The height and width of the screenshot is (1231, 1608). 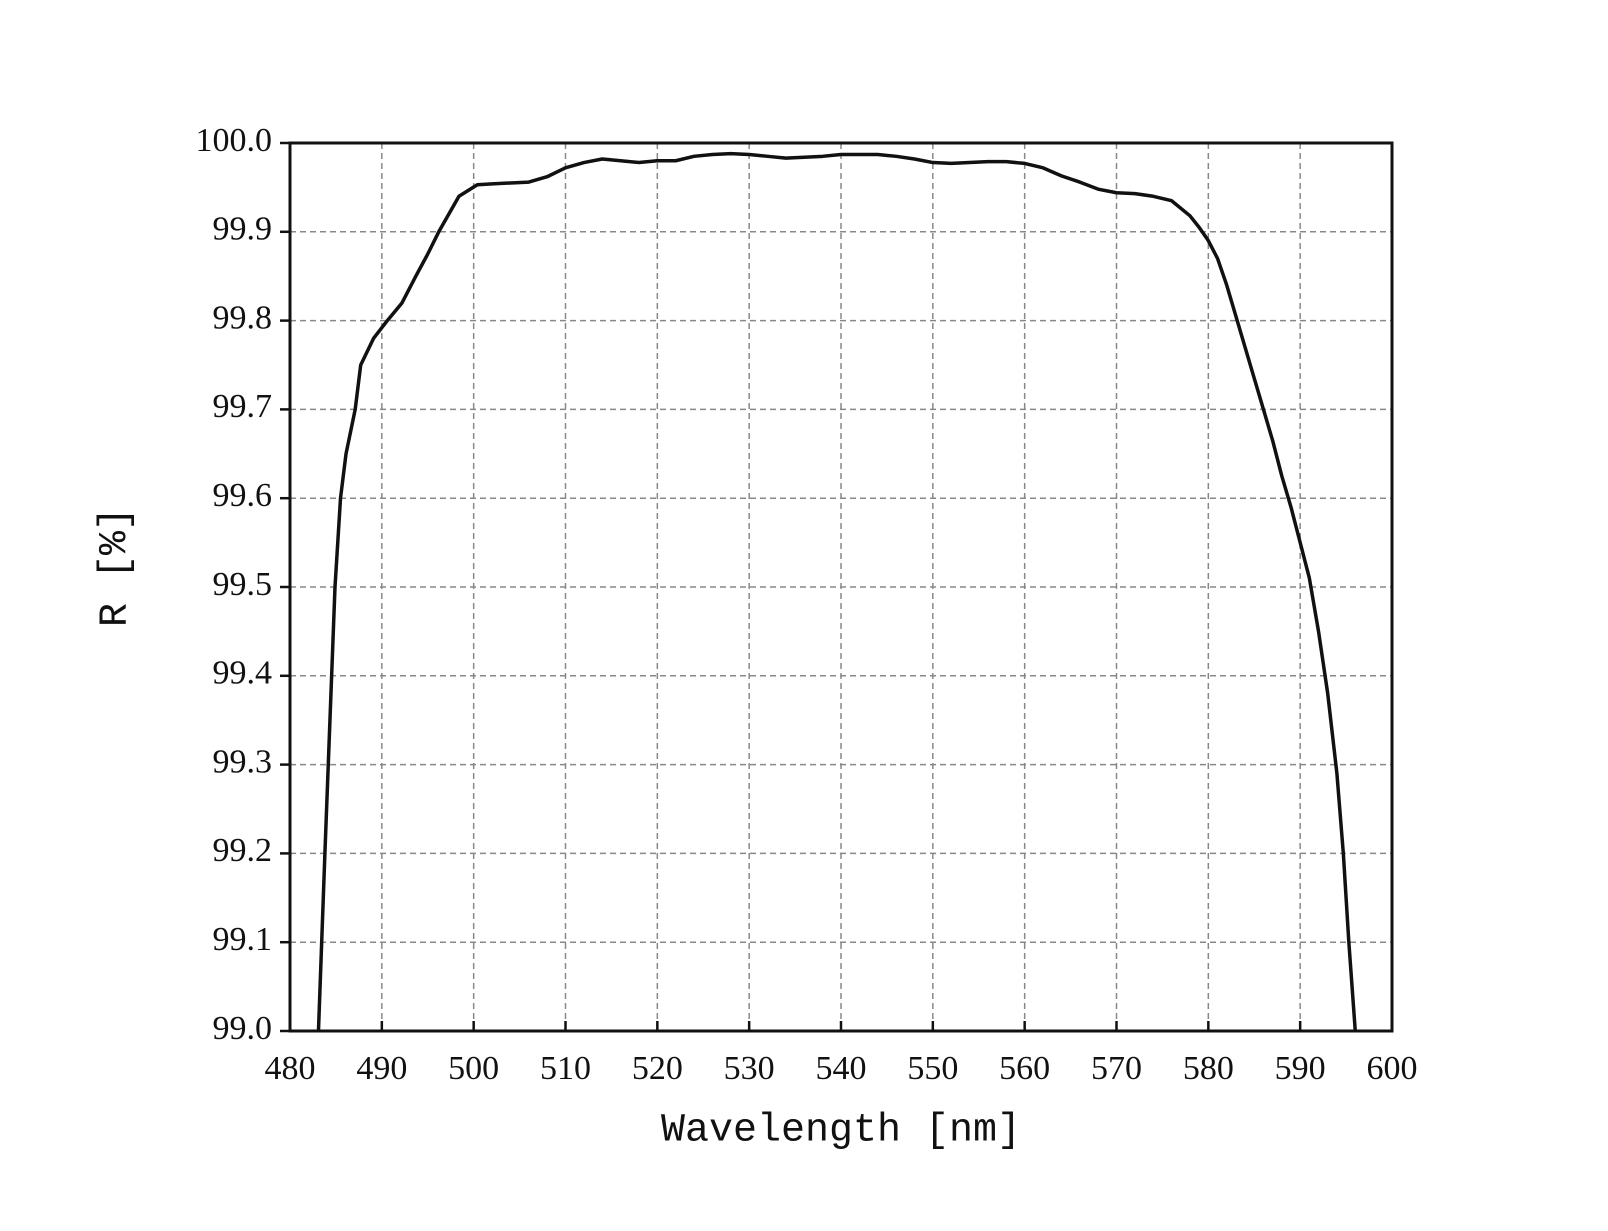 I want to click on x-tick-label: 530, so click(x=749, y=1068).